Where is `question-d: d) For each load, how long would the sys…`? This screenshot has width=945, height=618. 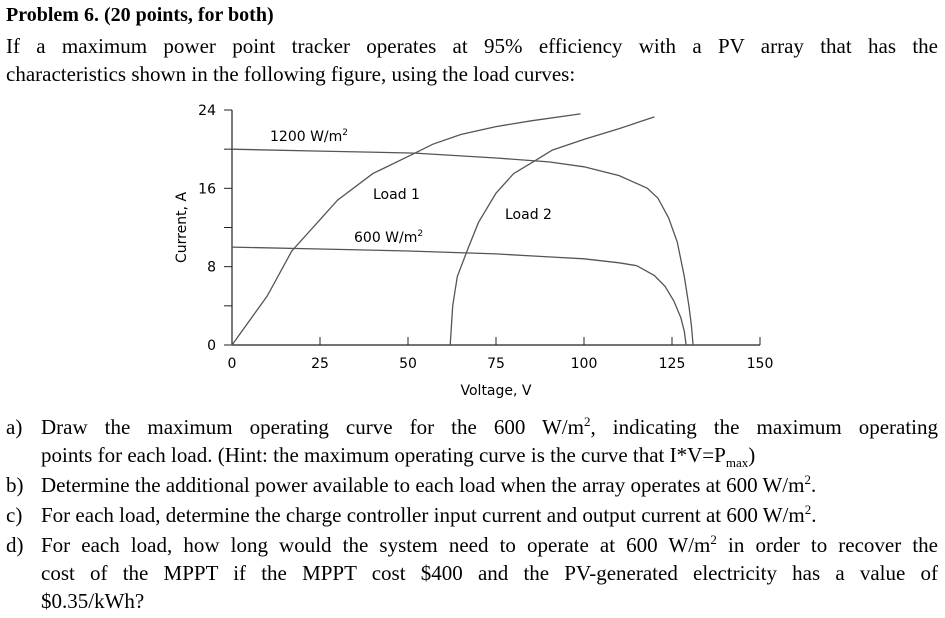 question-d: d) For each load, how long would the sys… is located at coordinates (472, 572).